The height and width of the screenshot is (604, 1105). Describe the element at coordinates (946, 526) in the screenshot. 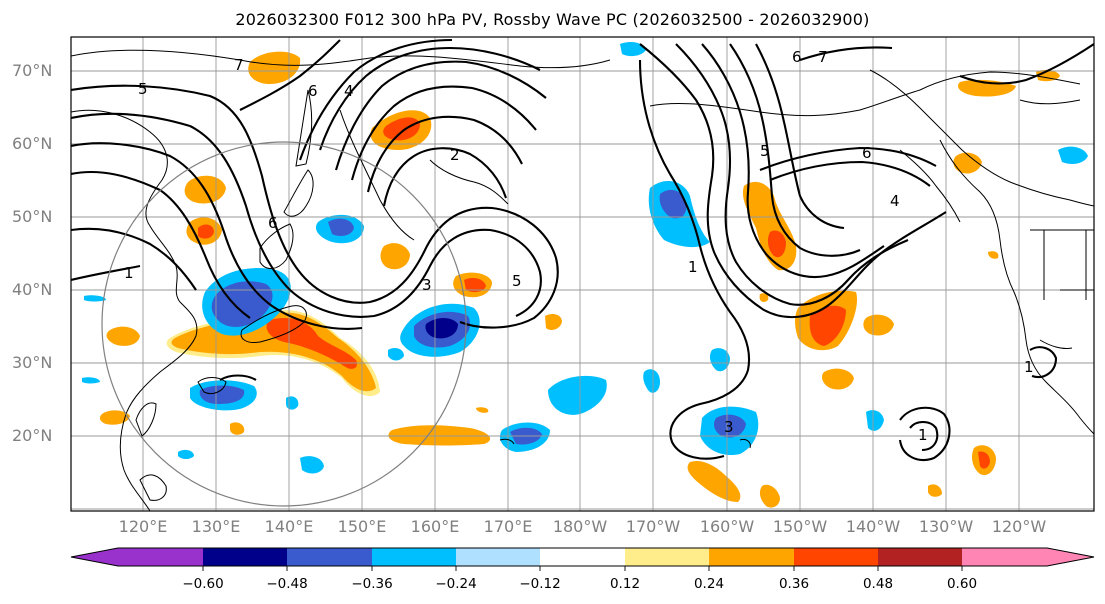

I see `lon-label-130w: 130°W` at that location.